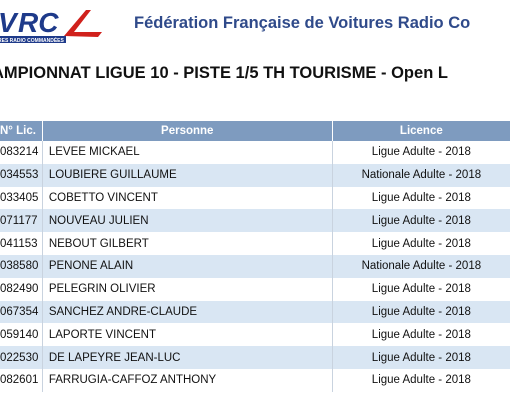 The width and height of the screenshot is (510, 407). I want to click on person-name: LEVEE MICKAEL, so click(94, 152).